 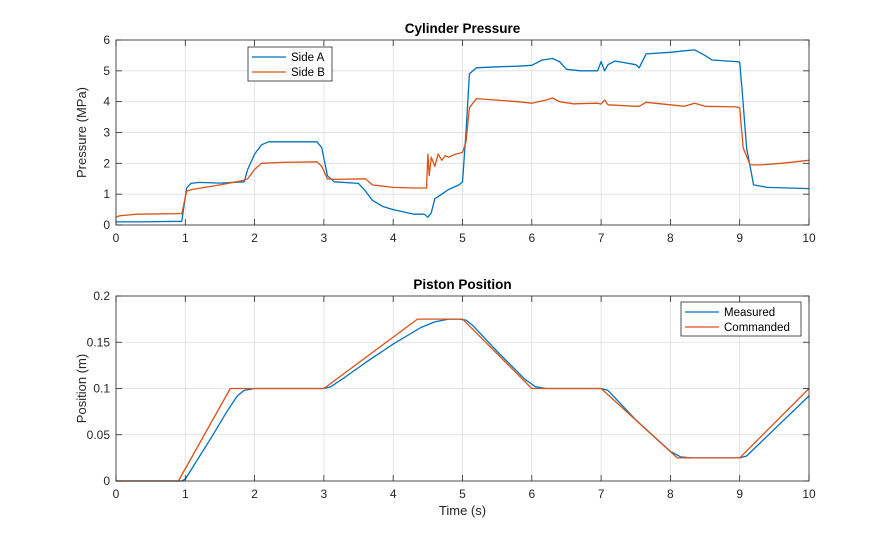 What do you see at coordinates (324, 238) in the screenshot?
I see `pressure-xtick-label: 3` at bounding box center [324, 238].